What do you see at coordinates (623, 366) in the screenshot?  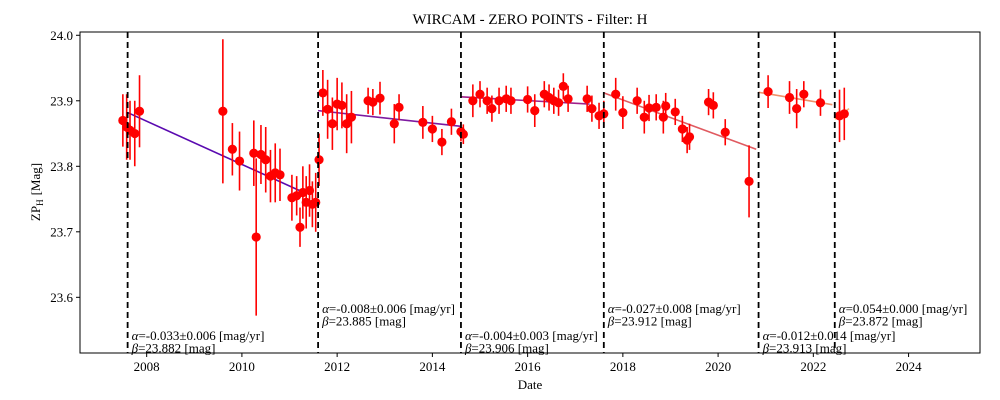 I see `x-tick-label-5: 2018` at bounding box center [623, 366].